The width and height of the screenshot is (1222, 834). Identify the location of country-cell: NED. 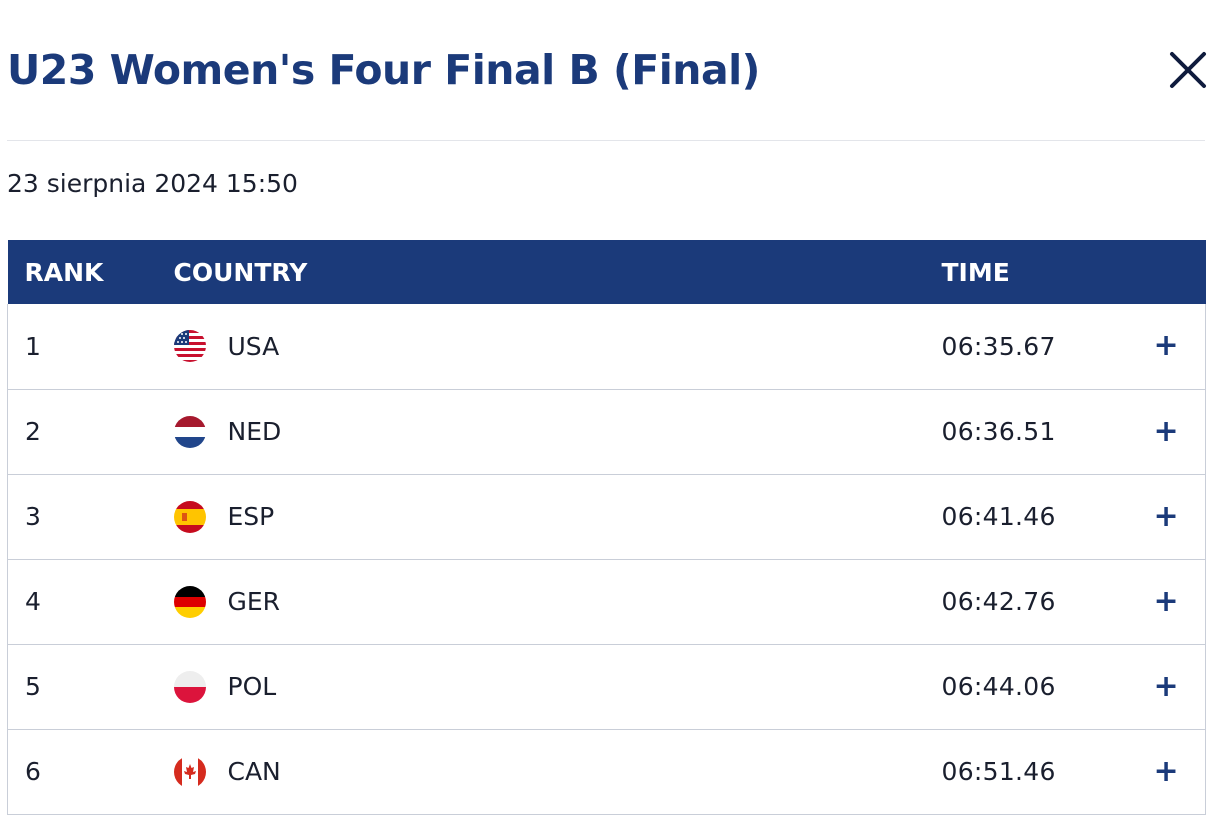
(557, 432).